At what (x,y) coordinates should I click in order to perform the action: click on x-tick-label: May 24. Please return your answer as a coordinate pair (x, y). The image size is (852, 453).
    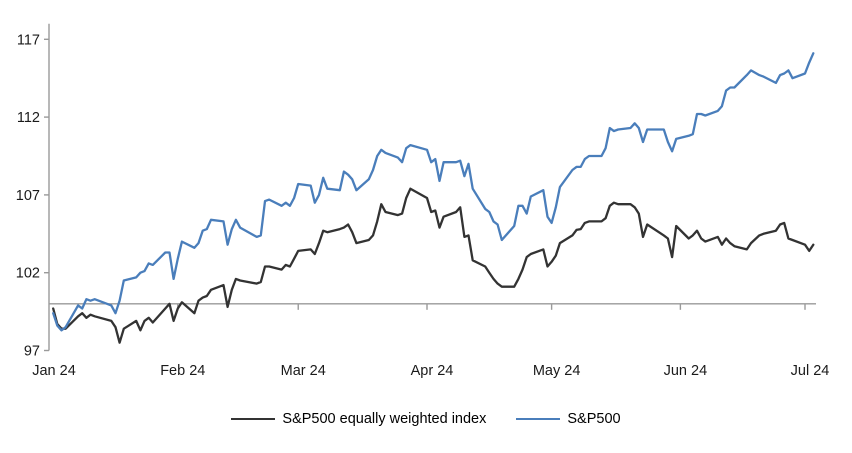
    Looking at the image, I should click on (557, 371).